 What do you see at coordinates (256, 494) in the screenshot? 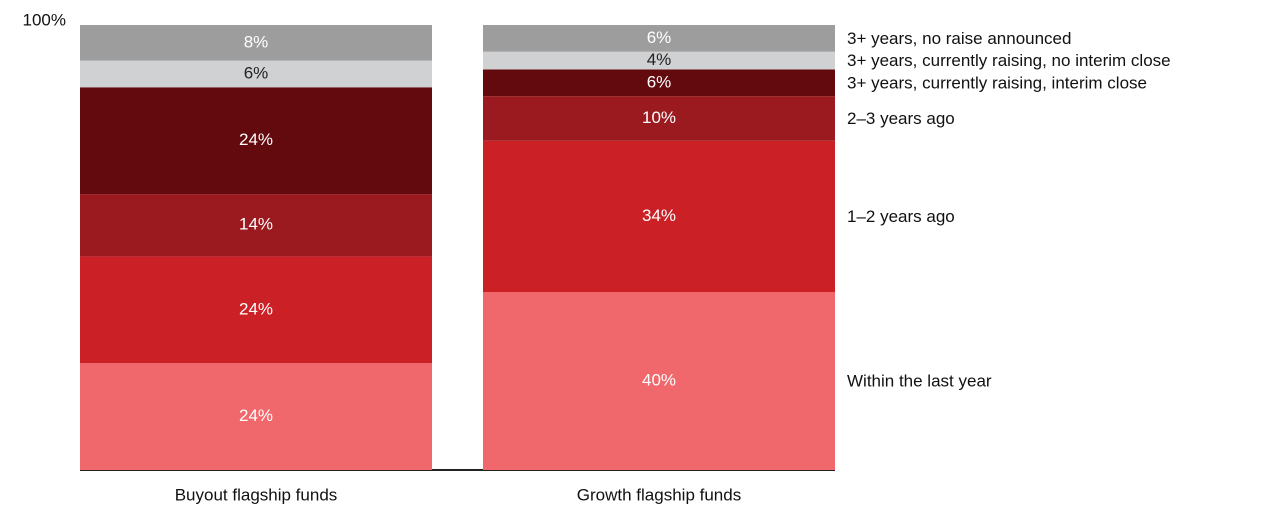
I see `x-tick-label: Buyout flagship funds` at bounding box center [256, 494].